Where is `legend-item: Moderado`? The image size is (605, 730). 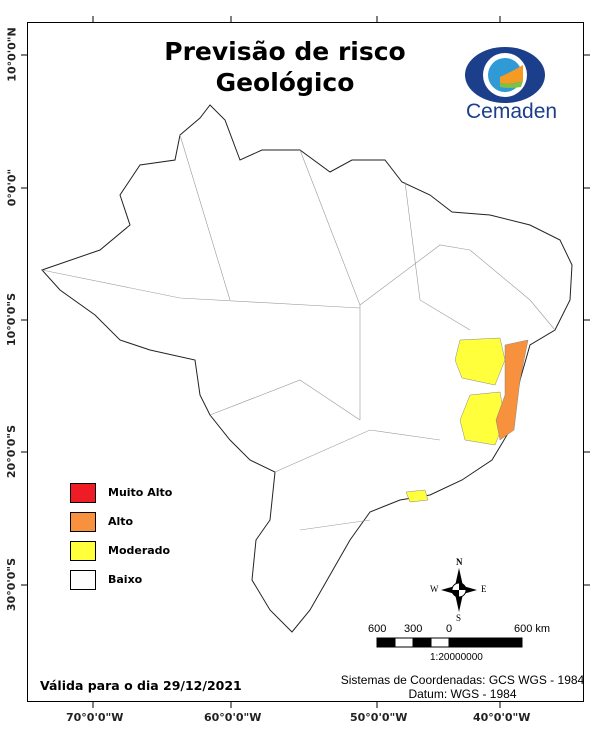
legend-item: Moderado is located at coordinates (121, 550).